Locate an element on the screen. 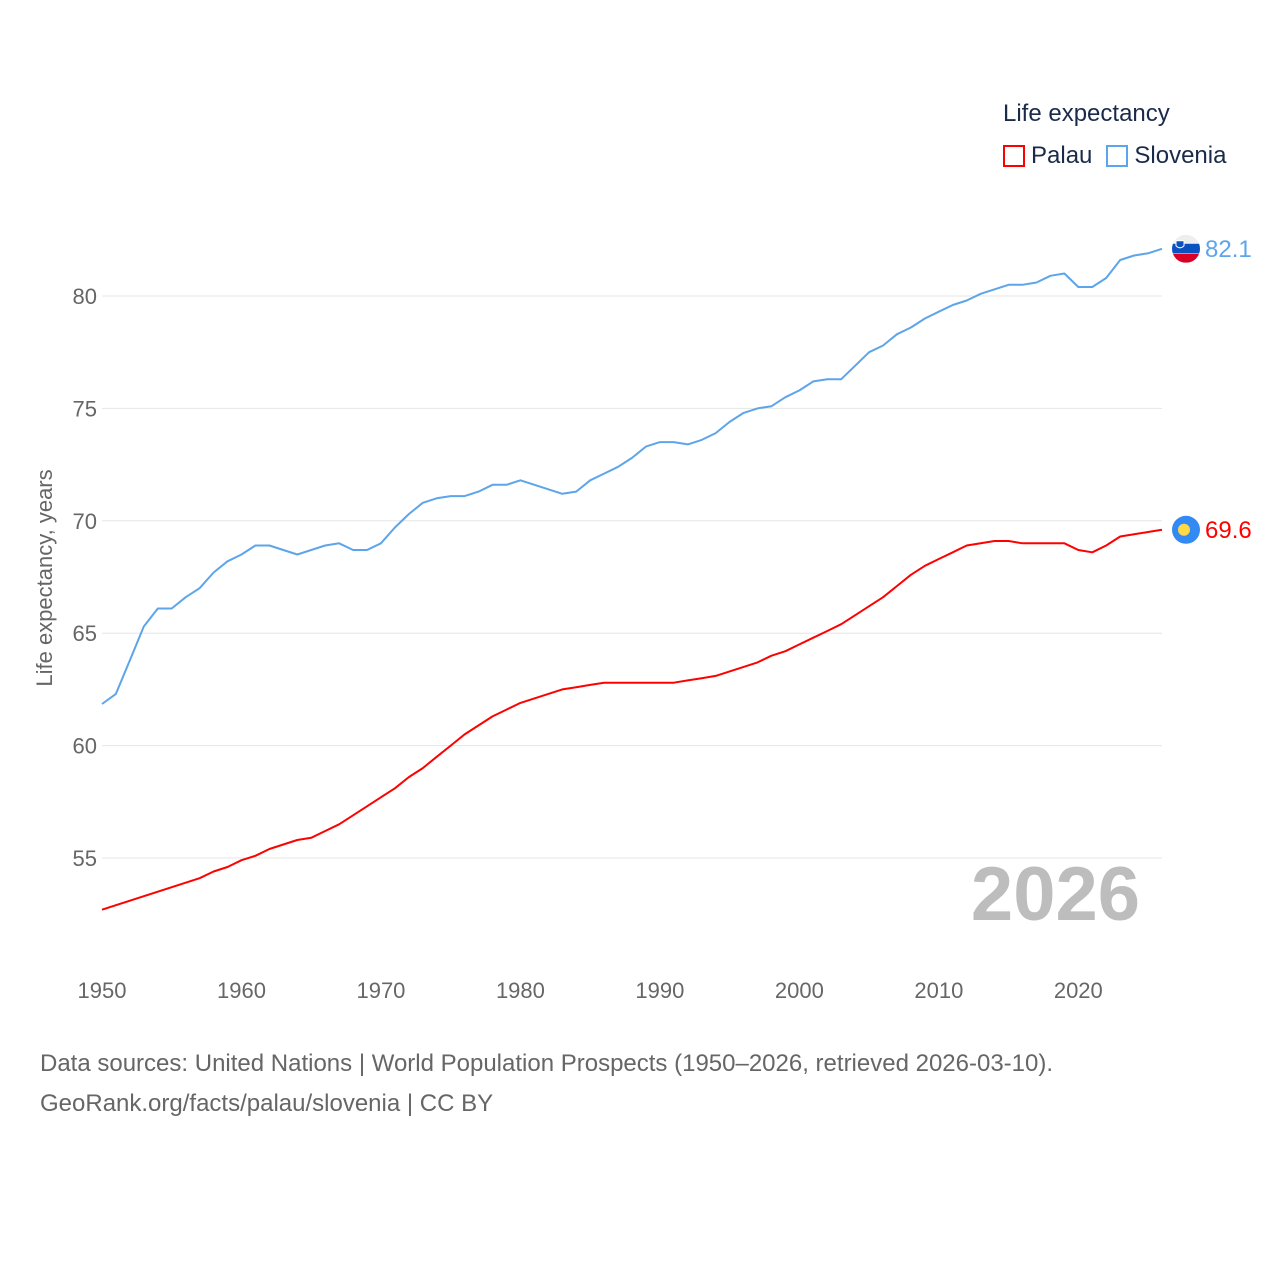  y-tick-label: 65 is located at coordinates (85, 633).